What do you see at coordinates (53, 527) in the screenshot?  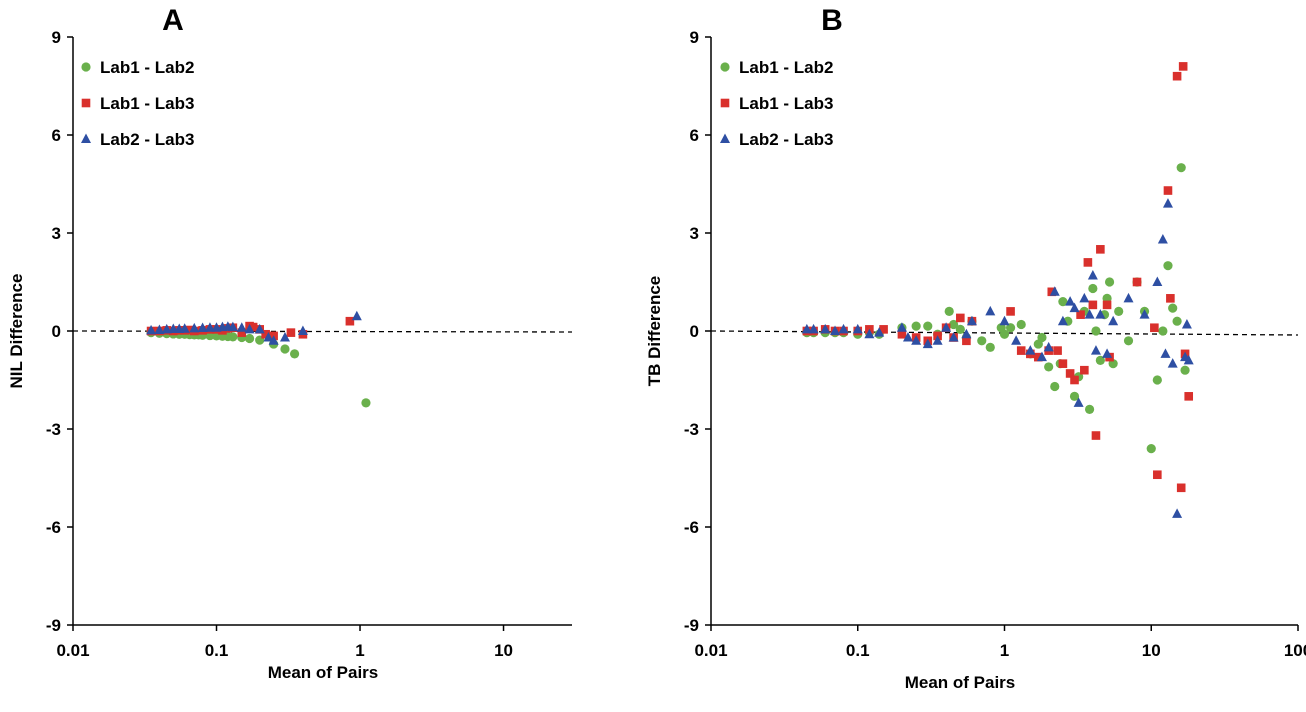 I see `y-tick-label: -6` at bounding box center [53, 527].